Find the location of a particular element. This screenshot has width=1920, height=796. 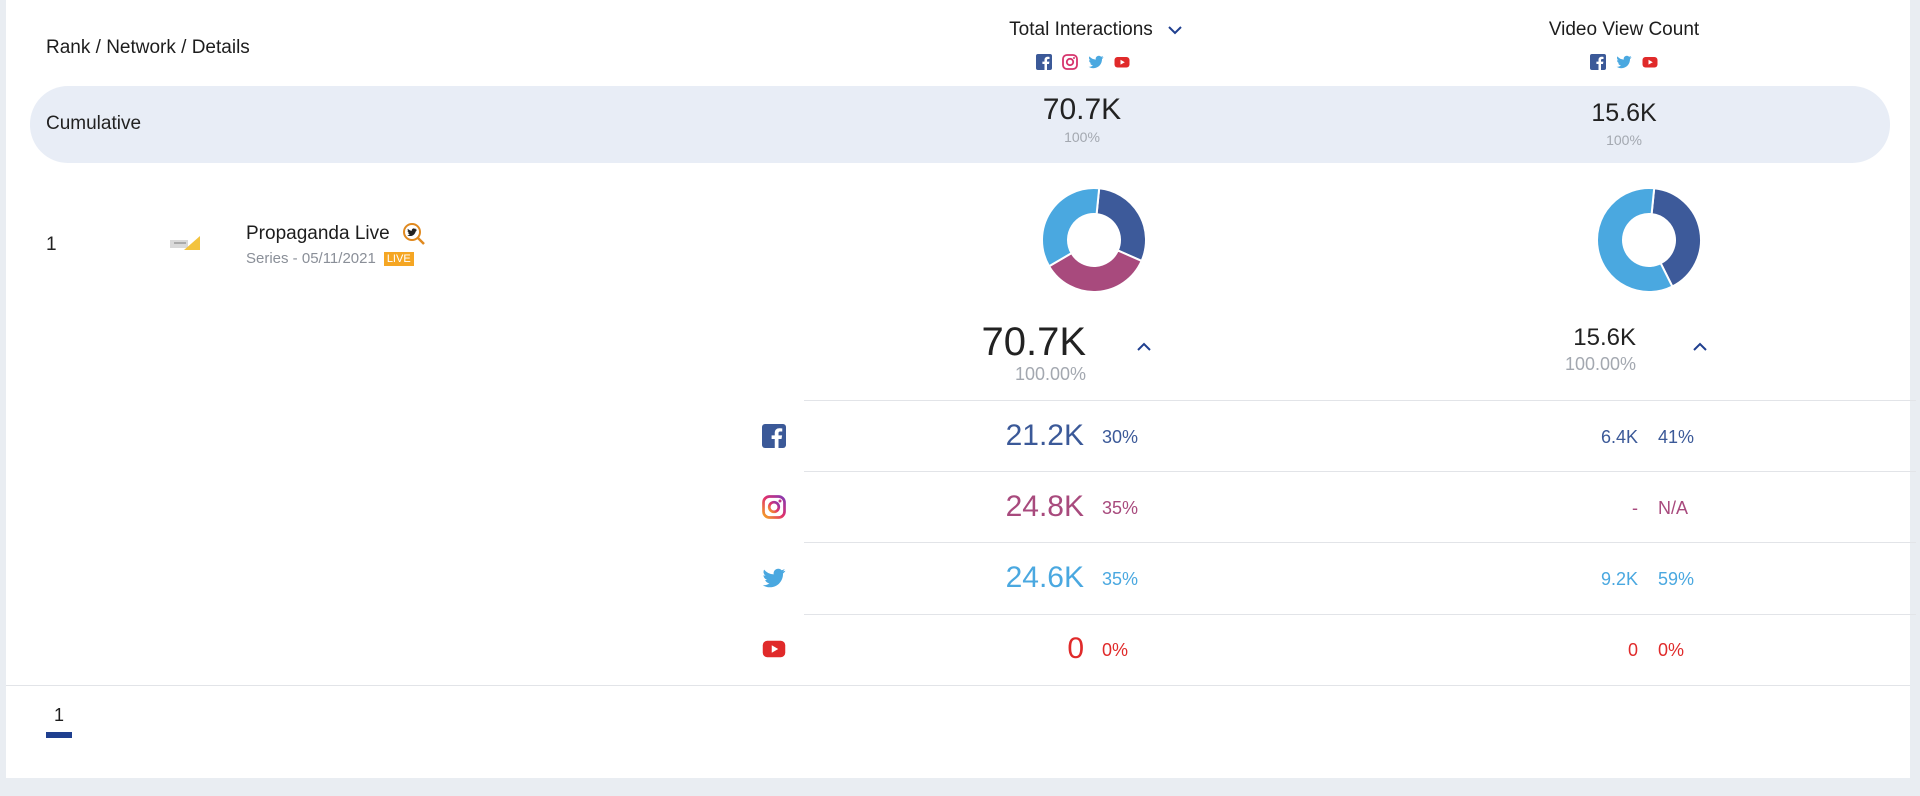

interactions-donut-chart is located at coordinates (1094, 240).